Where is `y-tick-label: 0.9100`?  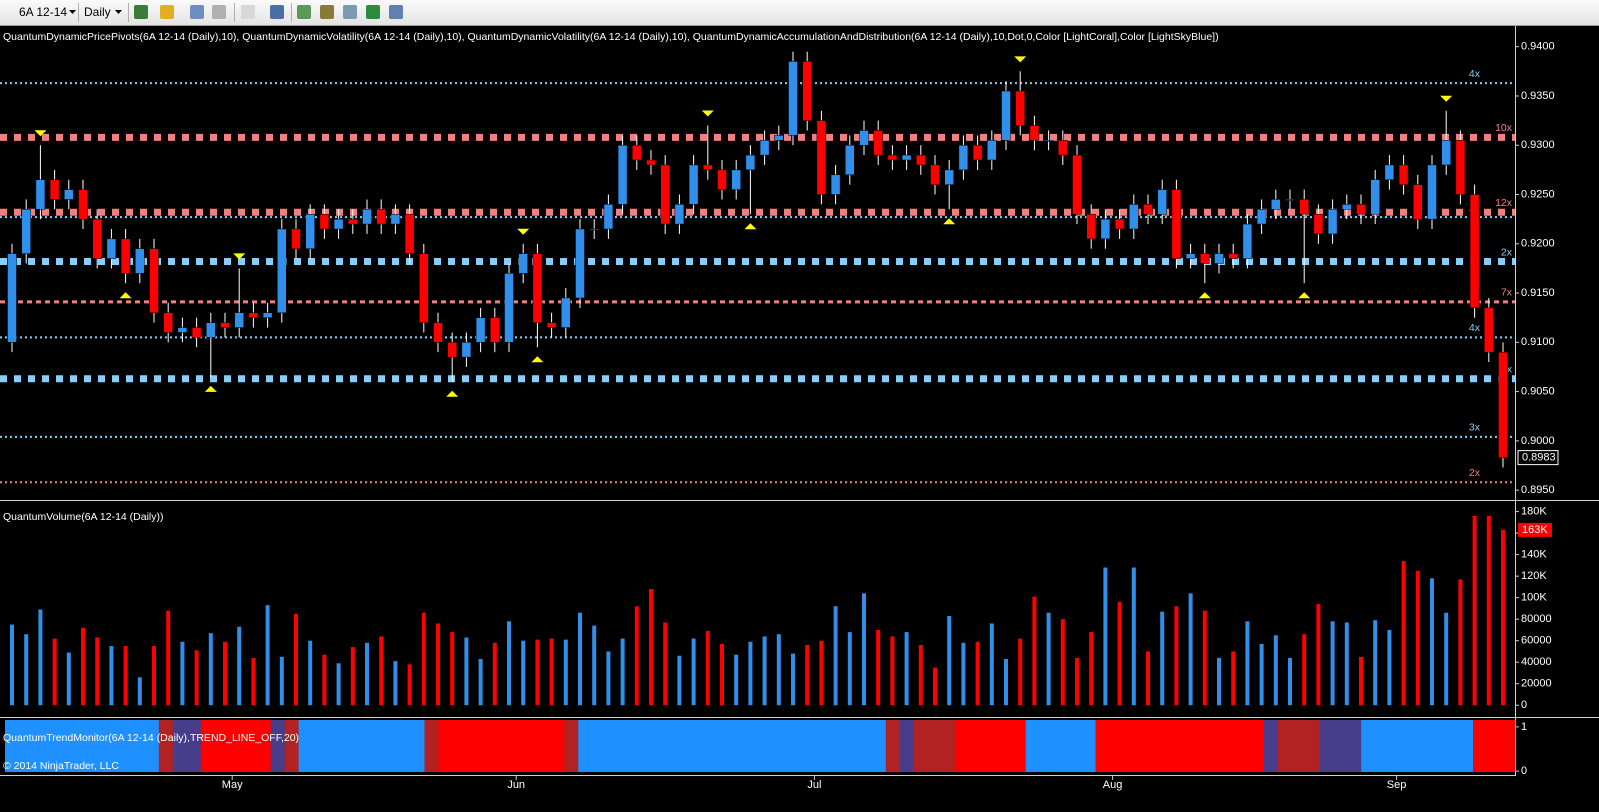
y-tick-label: 0.9100 is located at coordinates (1538, 342).